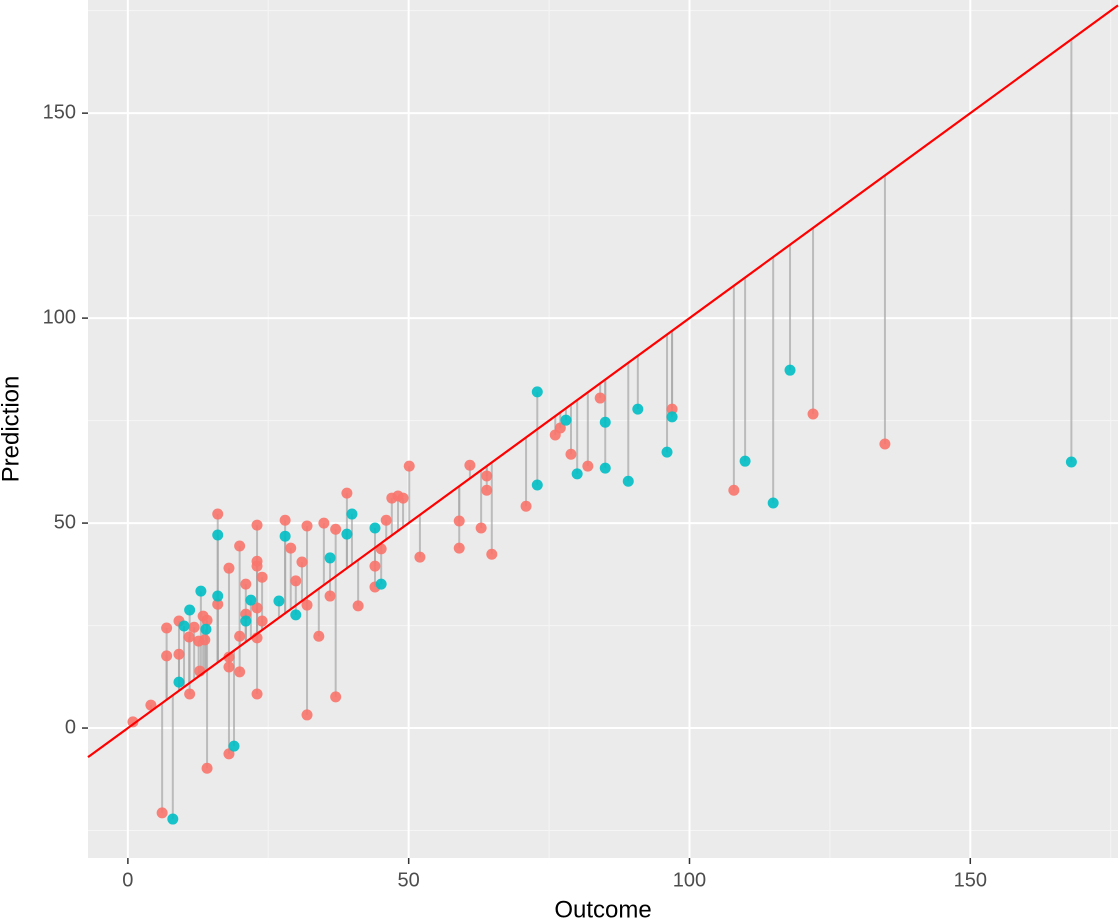 This screenshot has height=923, width=1120. What do you see at coordinates (65, 522) in the screenshot?
I see `y-tick-label: 50` at bounding box center [65, 522].